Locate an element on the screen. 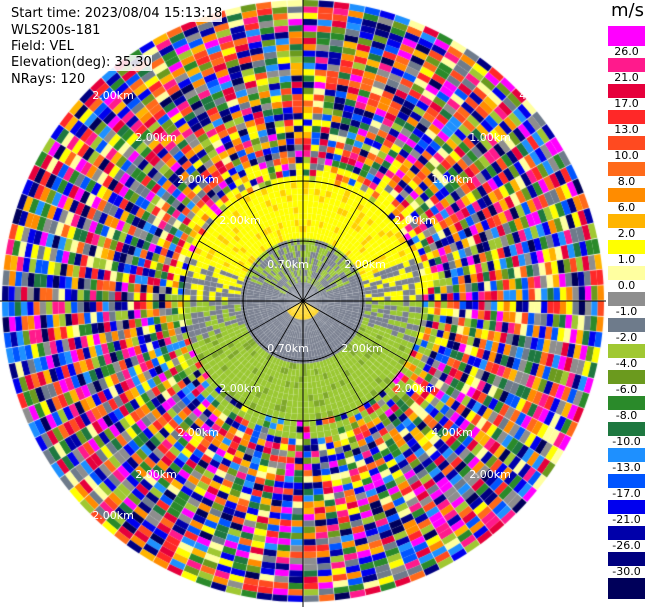 The image size is (647, 607). colorbar-tick-label: -2.0 is located at coordinates (626, 338).